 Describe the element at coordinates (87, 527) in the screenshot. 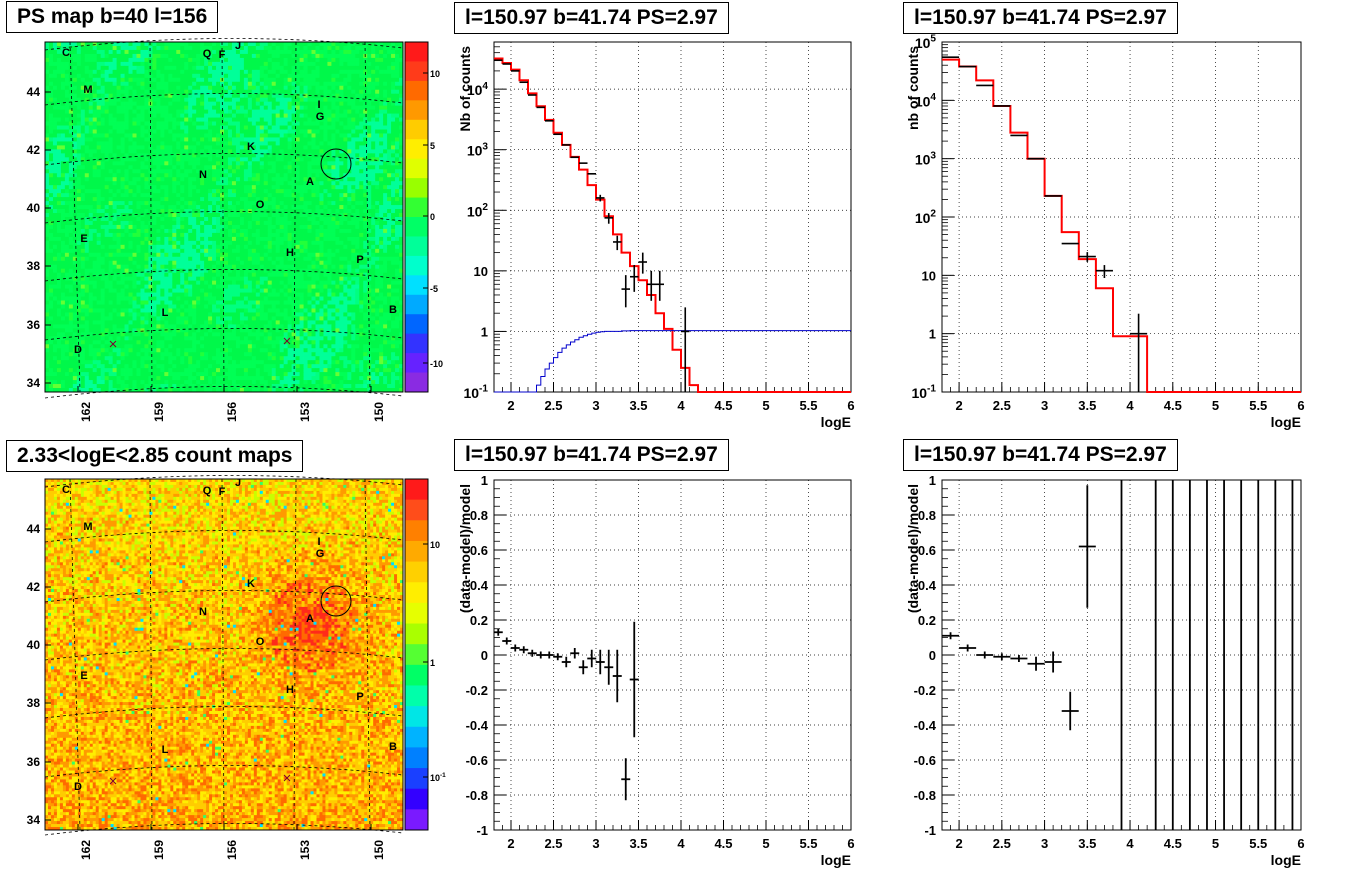

I see `source-label-m: M` at that location.